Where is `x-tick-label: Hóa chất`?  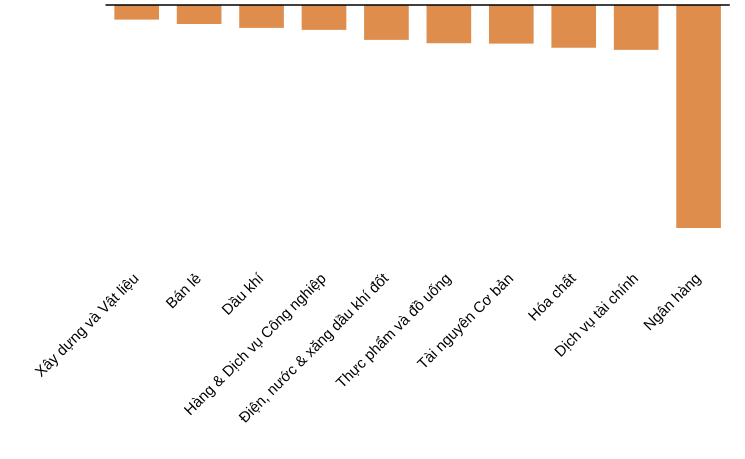 x-tick-label: Hóa chất is located at coordinates (552, 297).